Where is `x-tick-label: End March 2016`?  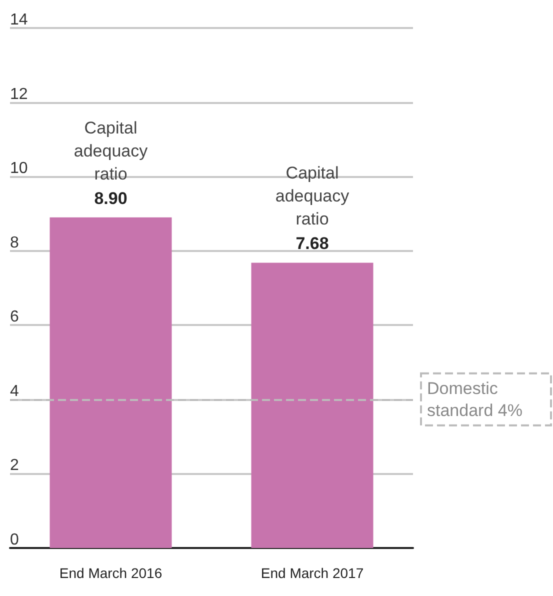 x-tick-label: End March 2016 is located at coordinates (110, 573).